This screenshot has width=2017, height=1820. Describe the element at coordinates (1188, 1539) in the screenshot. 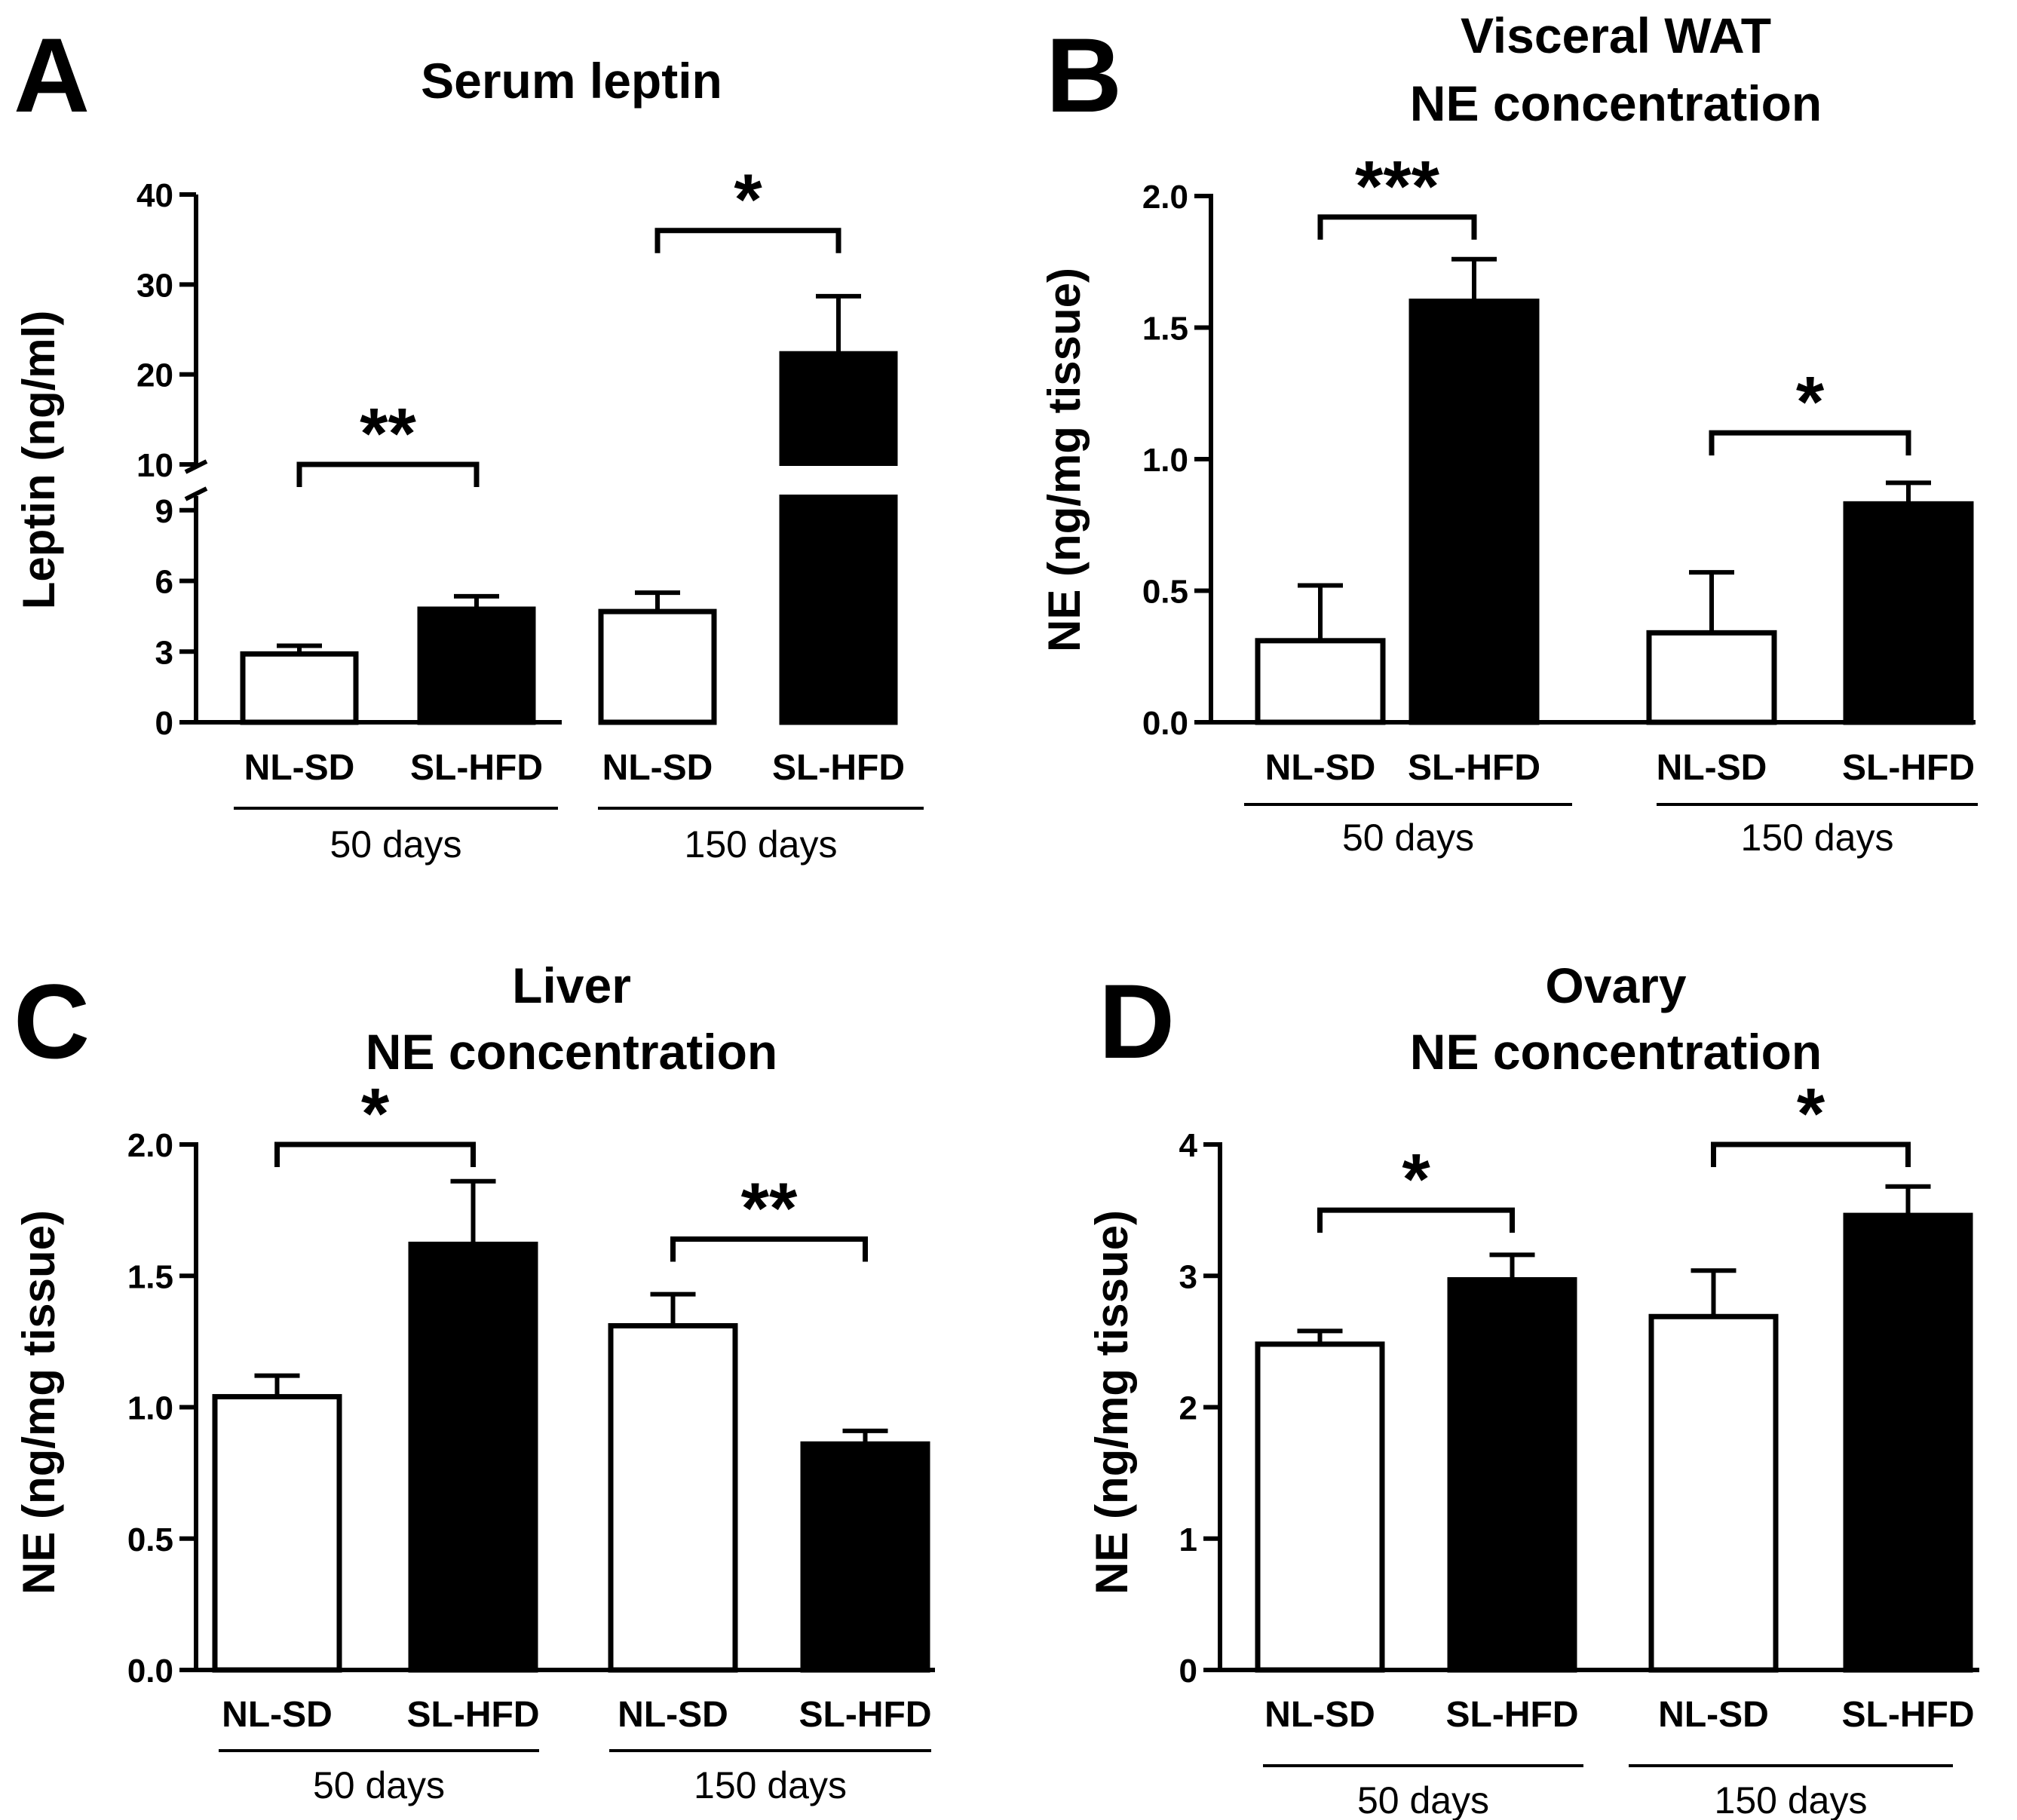

I see `y-tick-label: 1` at that location.